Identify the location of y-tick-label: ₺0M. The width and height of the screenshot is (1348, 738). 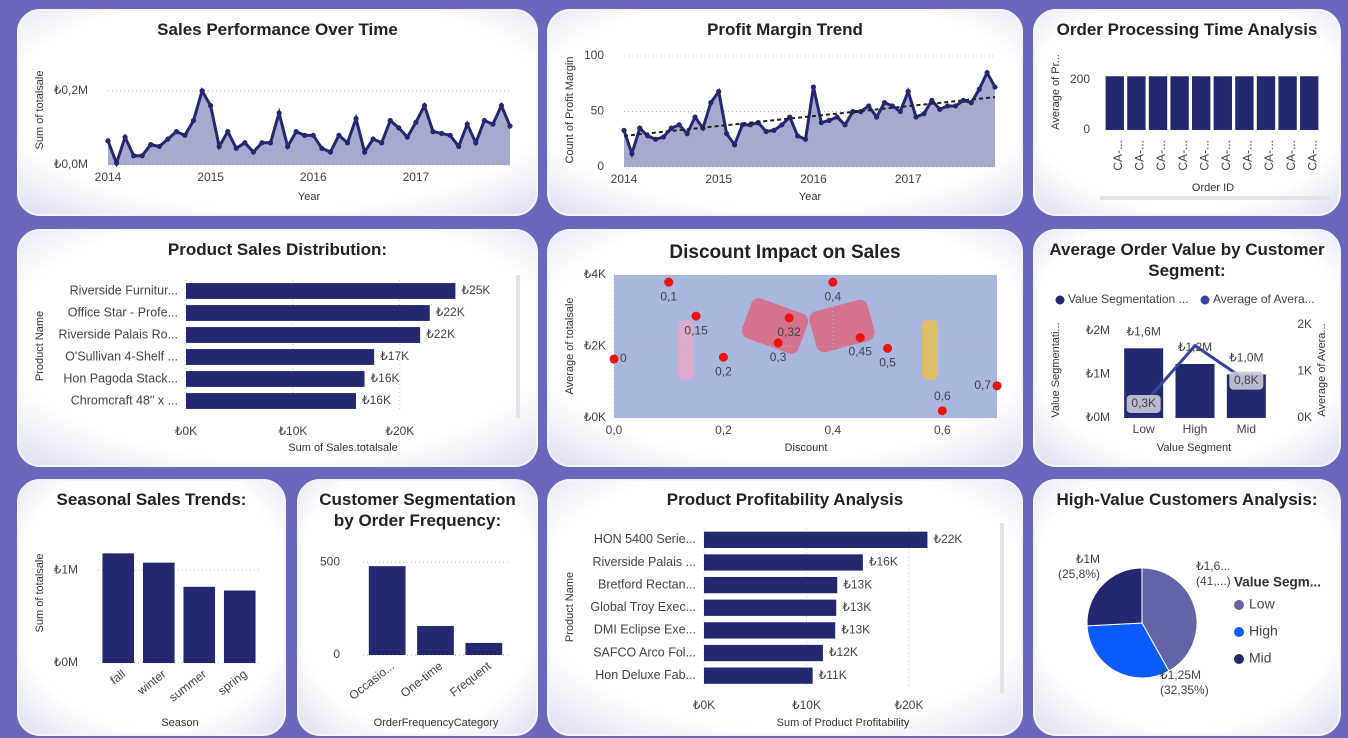
(1098, 417).